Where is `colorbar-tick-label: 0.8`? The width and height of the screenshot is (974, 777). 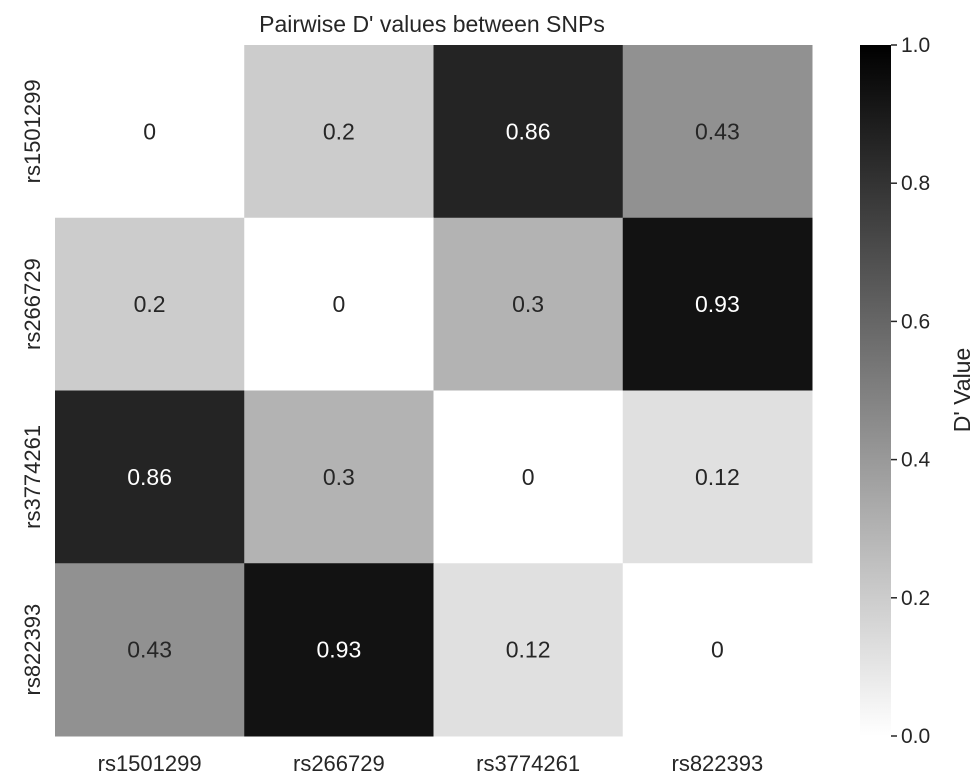 colorbar-tick-label: 0.8 is located at coordinates (915, 183).